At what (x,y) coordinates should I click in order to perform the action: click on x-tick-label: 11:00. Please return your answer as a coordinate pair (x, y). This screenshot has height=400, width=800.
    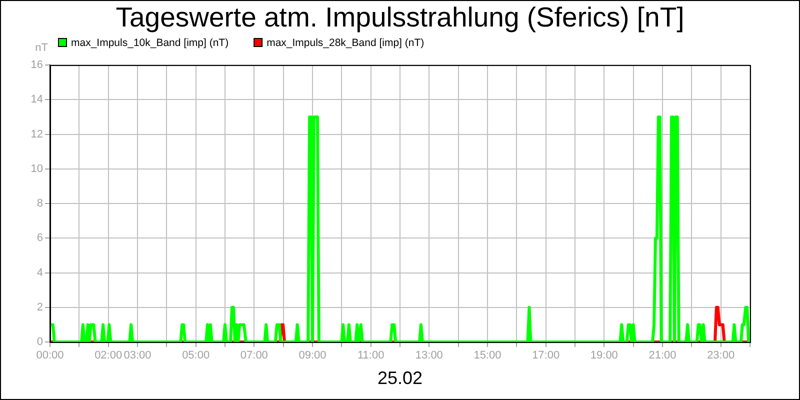
    Looking at the image, I should click on (370, 356).